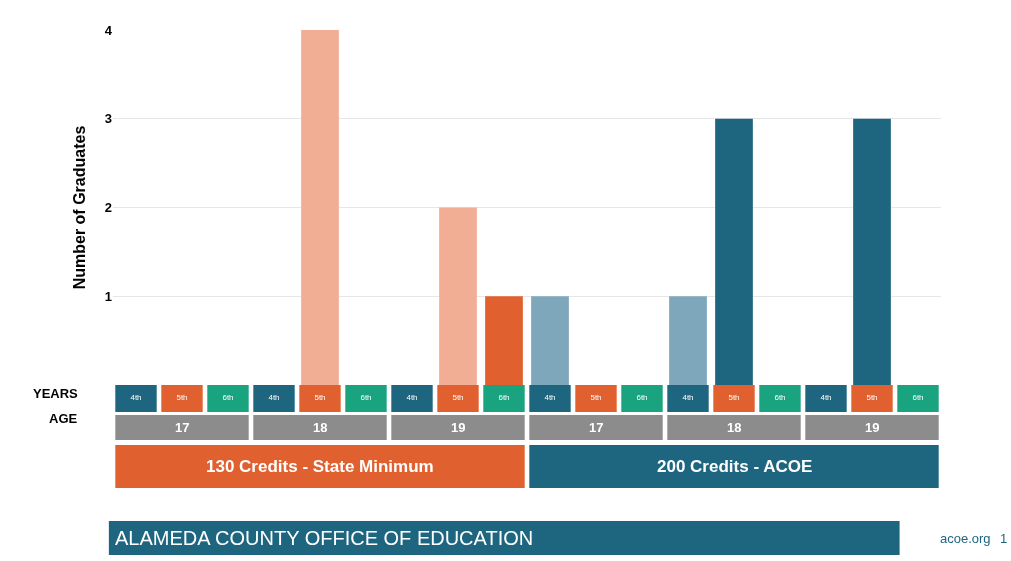 Image resolution: width=1011 pixels, height=561 pixels. Describe the element at coordinates (79, 207) in the screenshot. I see `y-axis-title: Number of Graduates` at that location.